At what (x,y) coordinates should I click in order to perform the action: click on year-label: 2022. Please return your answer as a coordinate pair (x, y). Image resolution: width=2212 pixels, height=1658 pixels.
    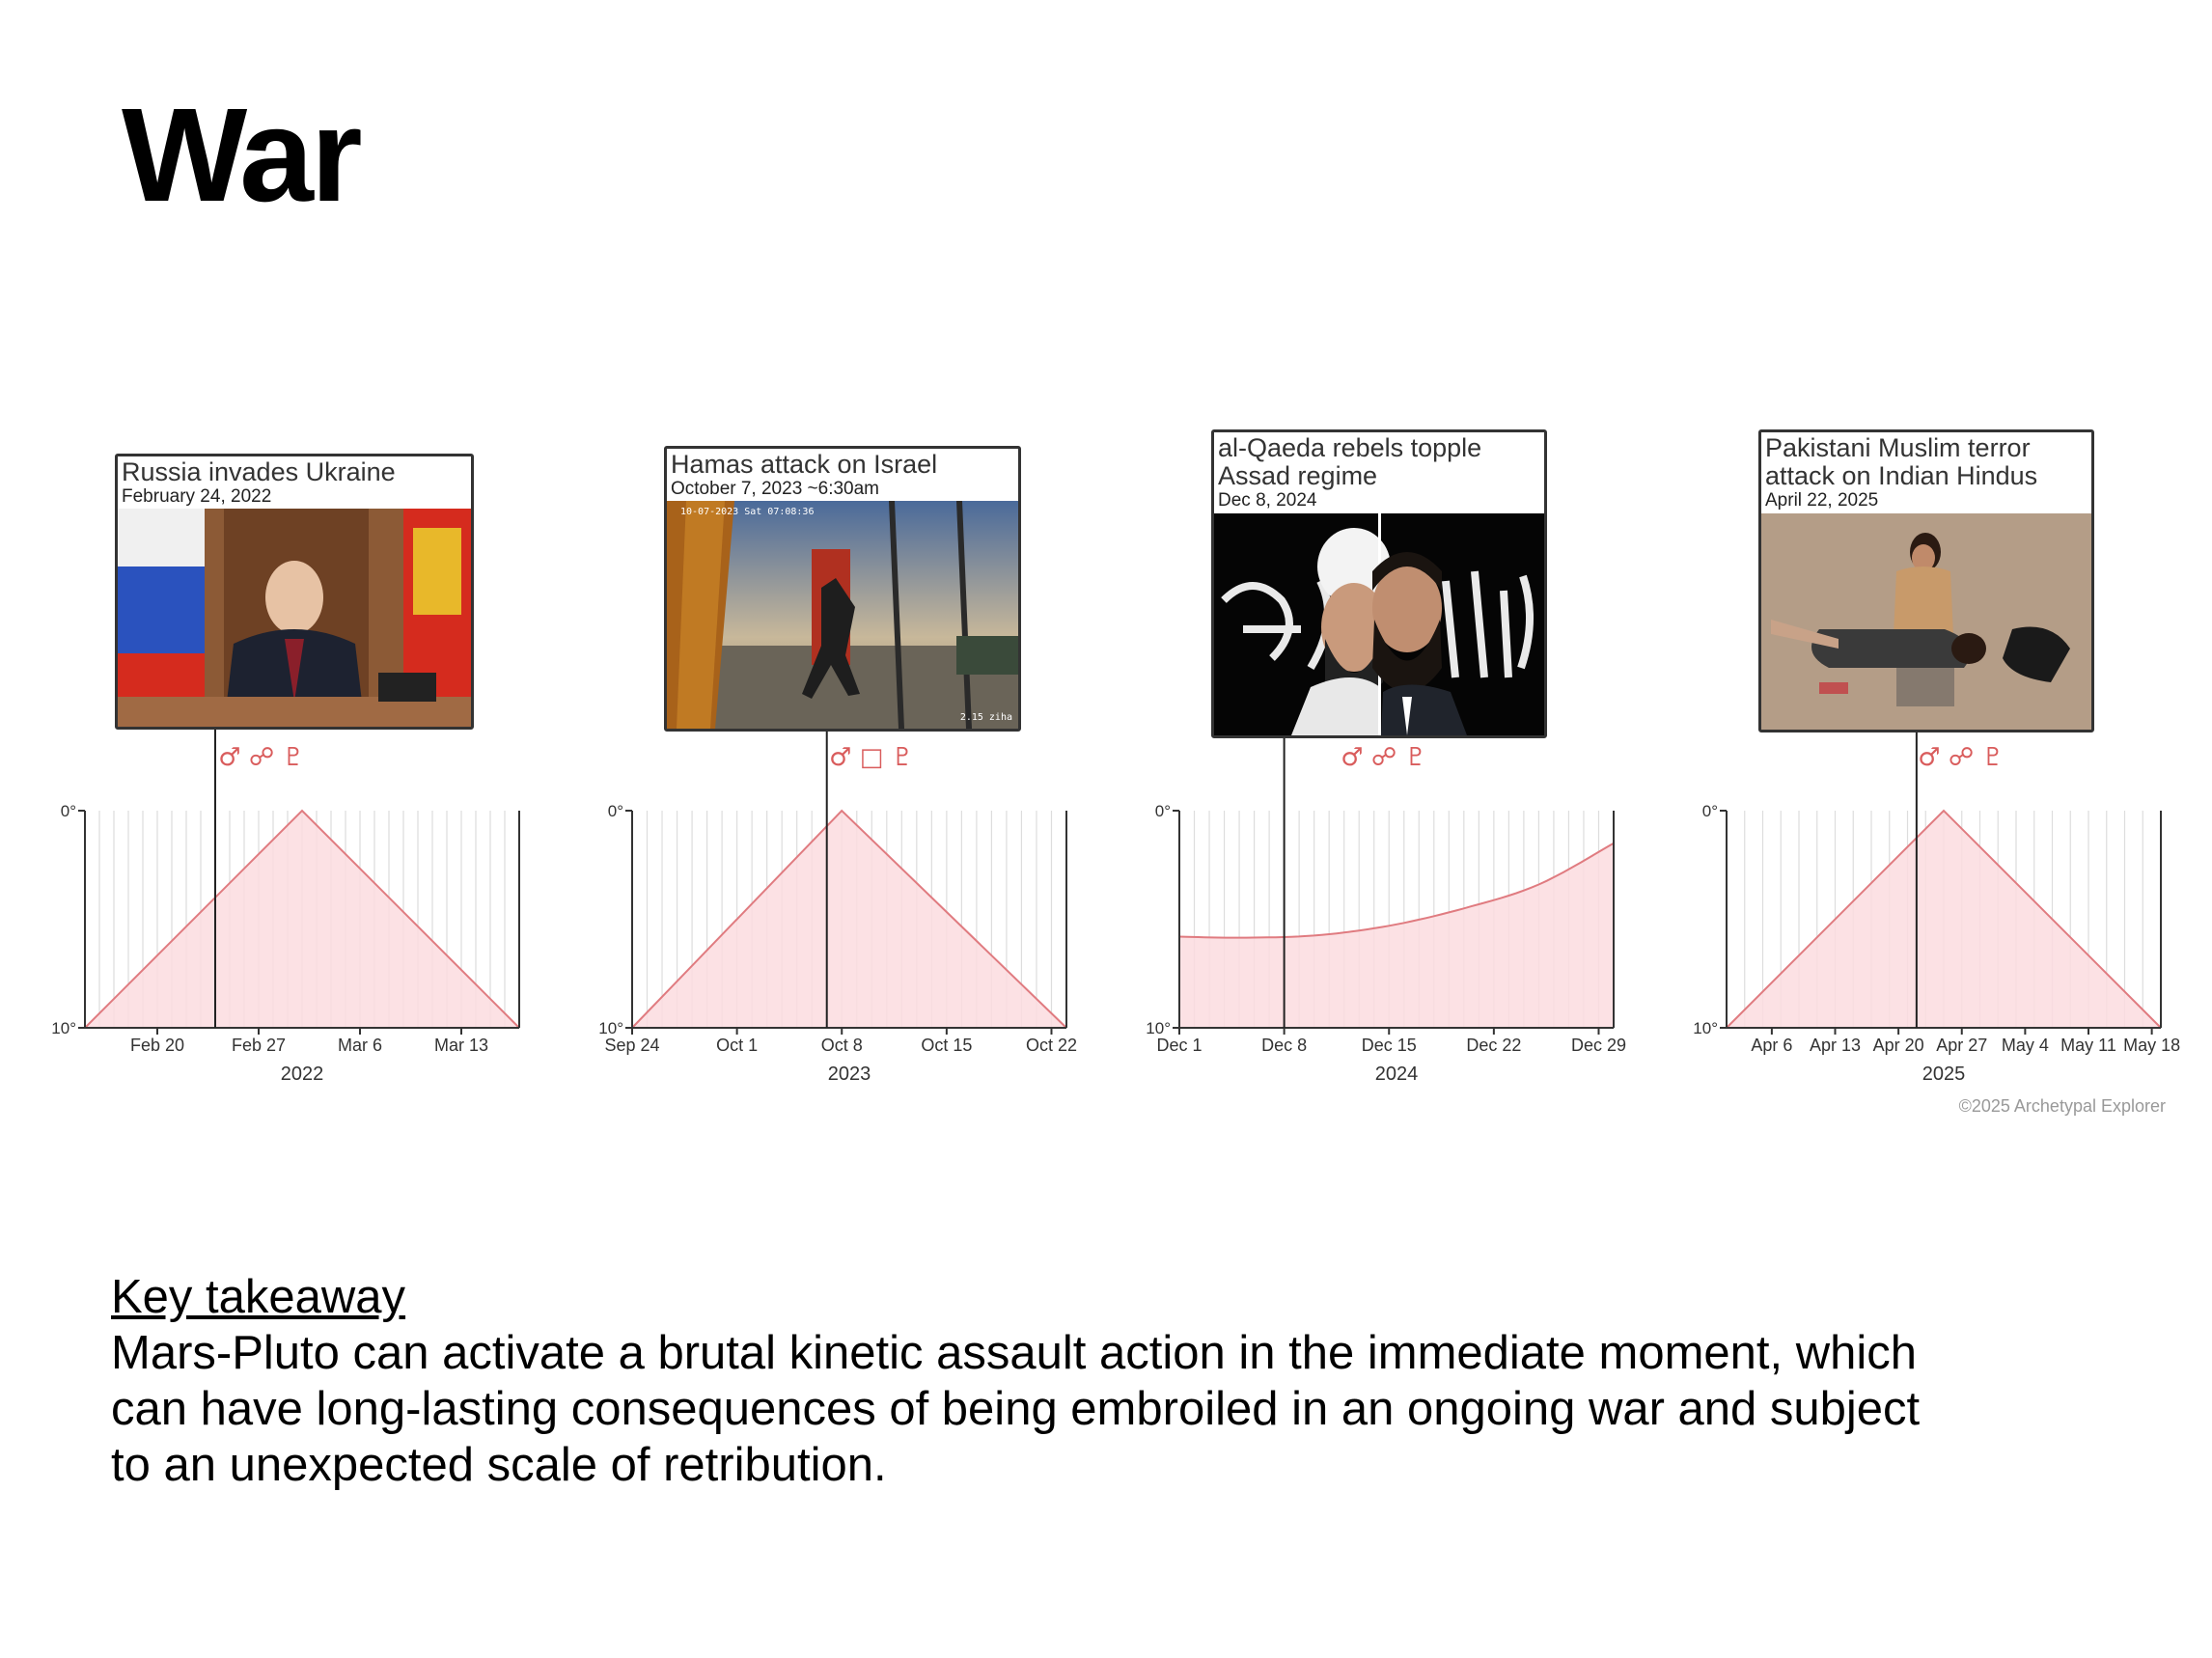
    Looking at the image, I should click on (302, 1074).